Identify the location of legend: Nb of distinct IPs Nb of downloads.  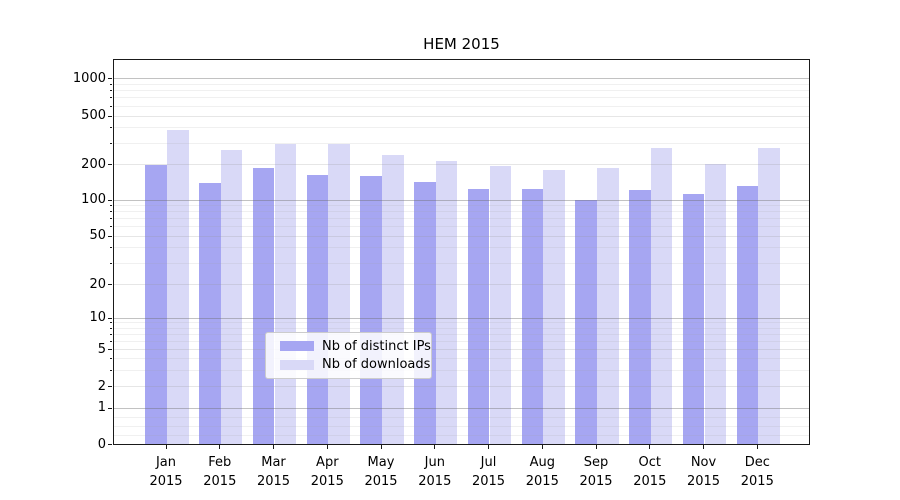
(348, 355).